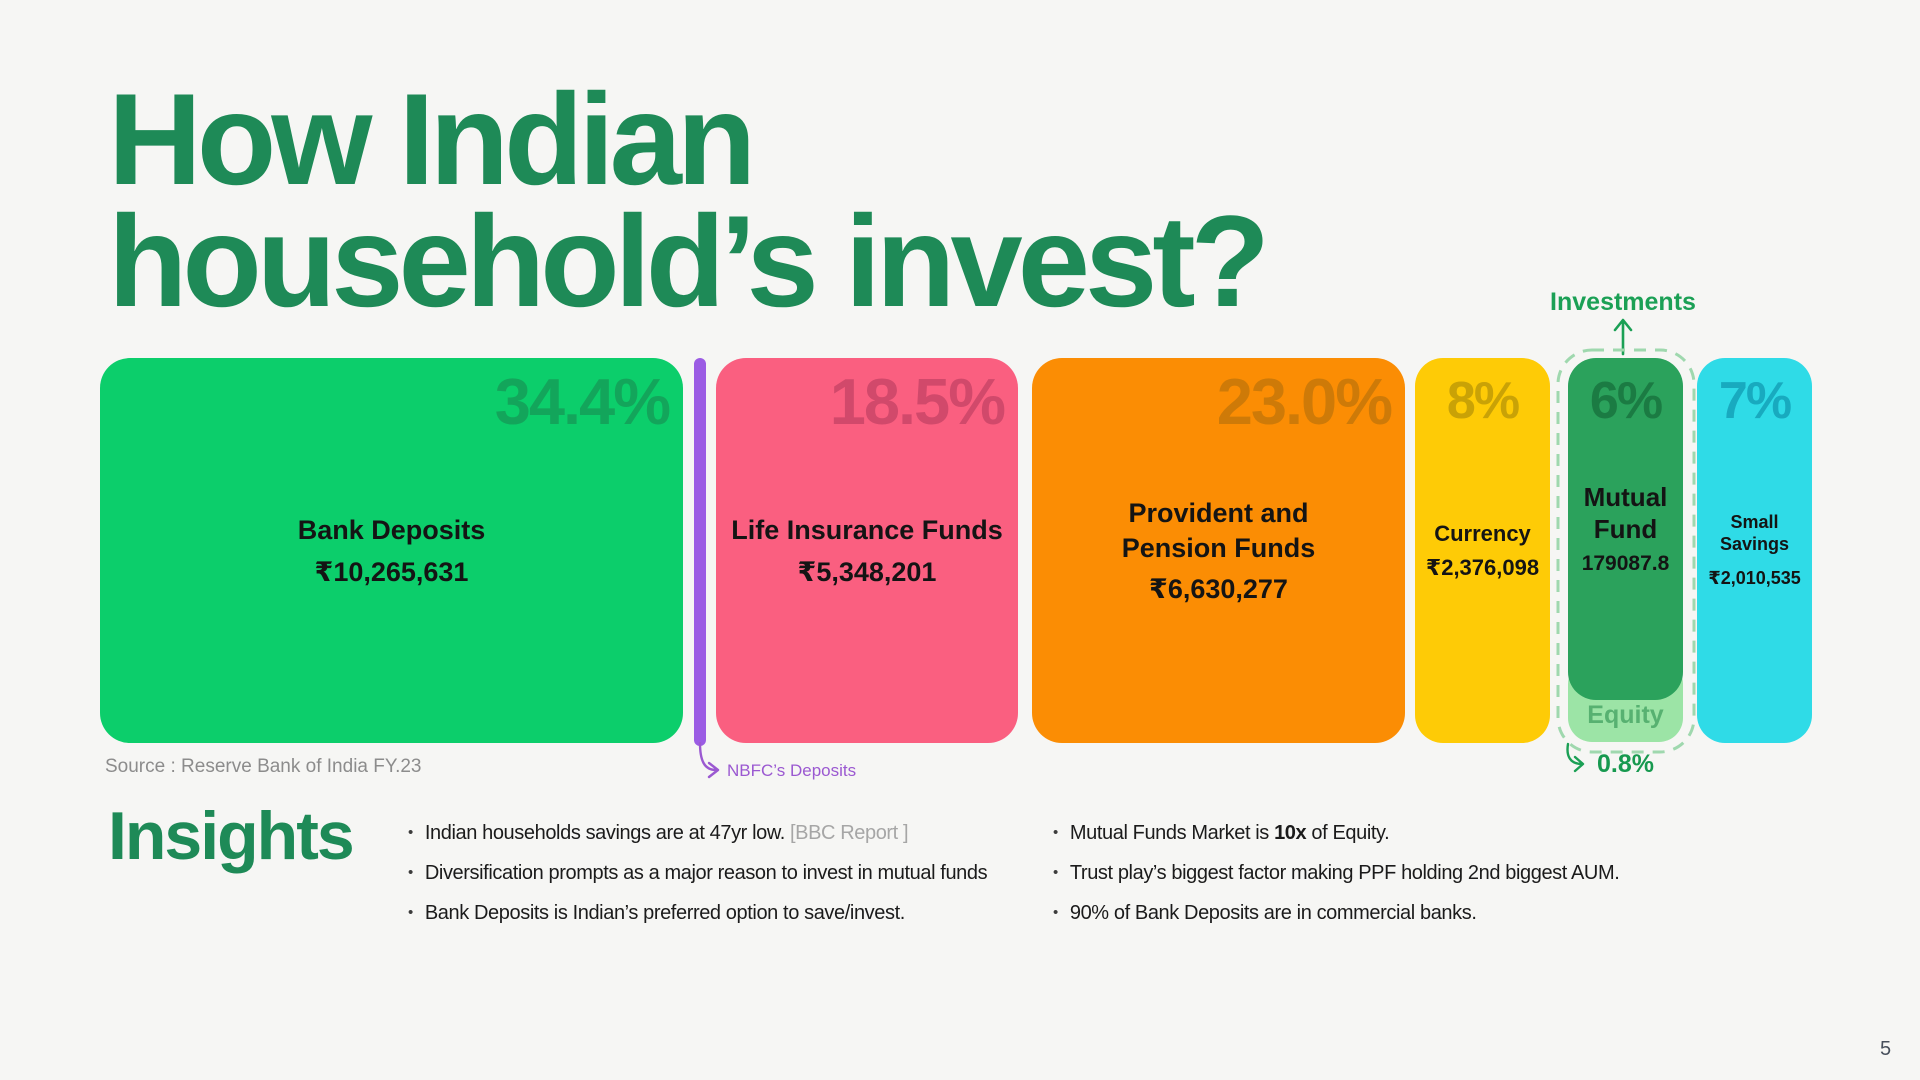 The width and height of the screenshot is (1920, 1080). What do you see at coordinates (231, 836) in the screenshot?
I see `insights-heading: Insights` at bounding box center [231, 836].